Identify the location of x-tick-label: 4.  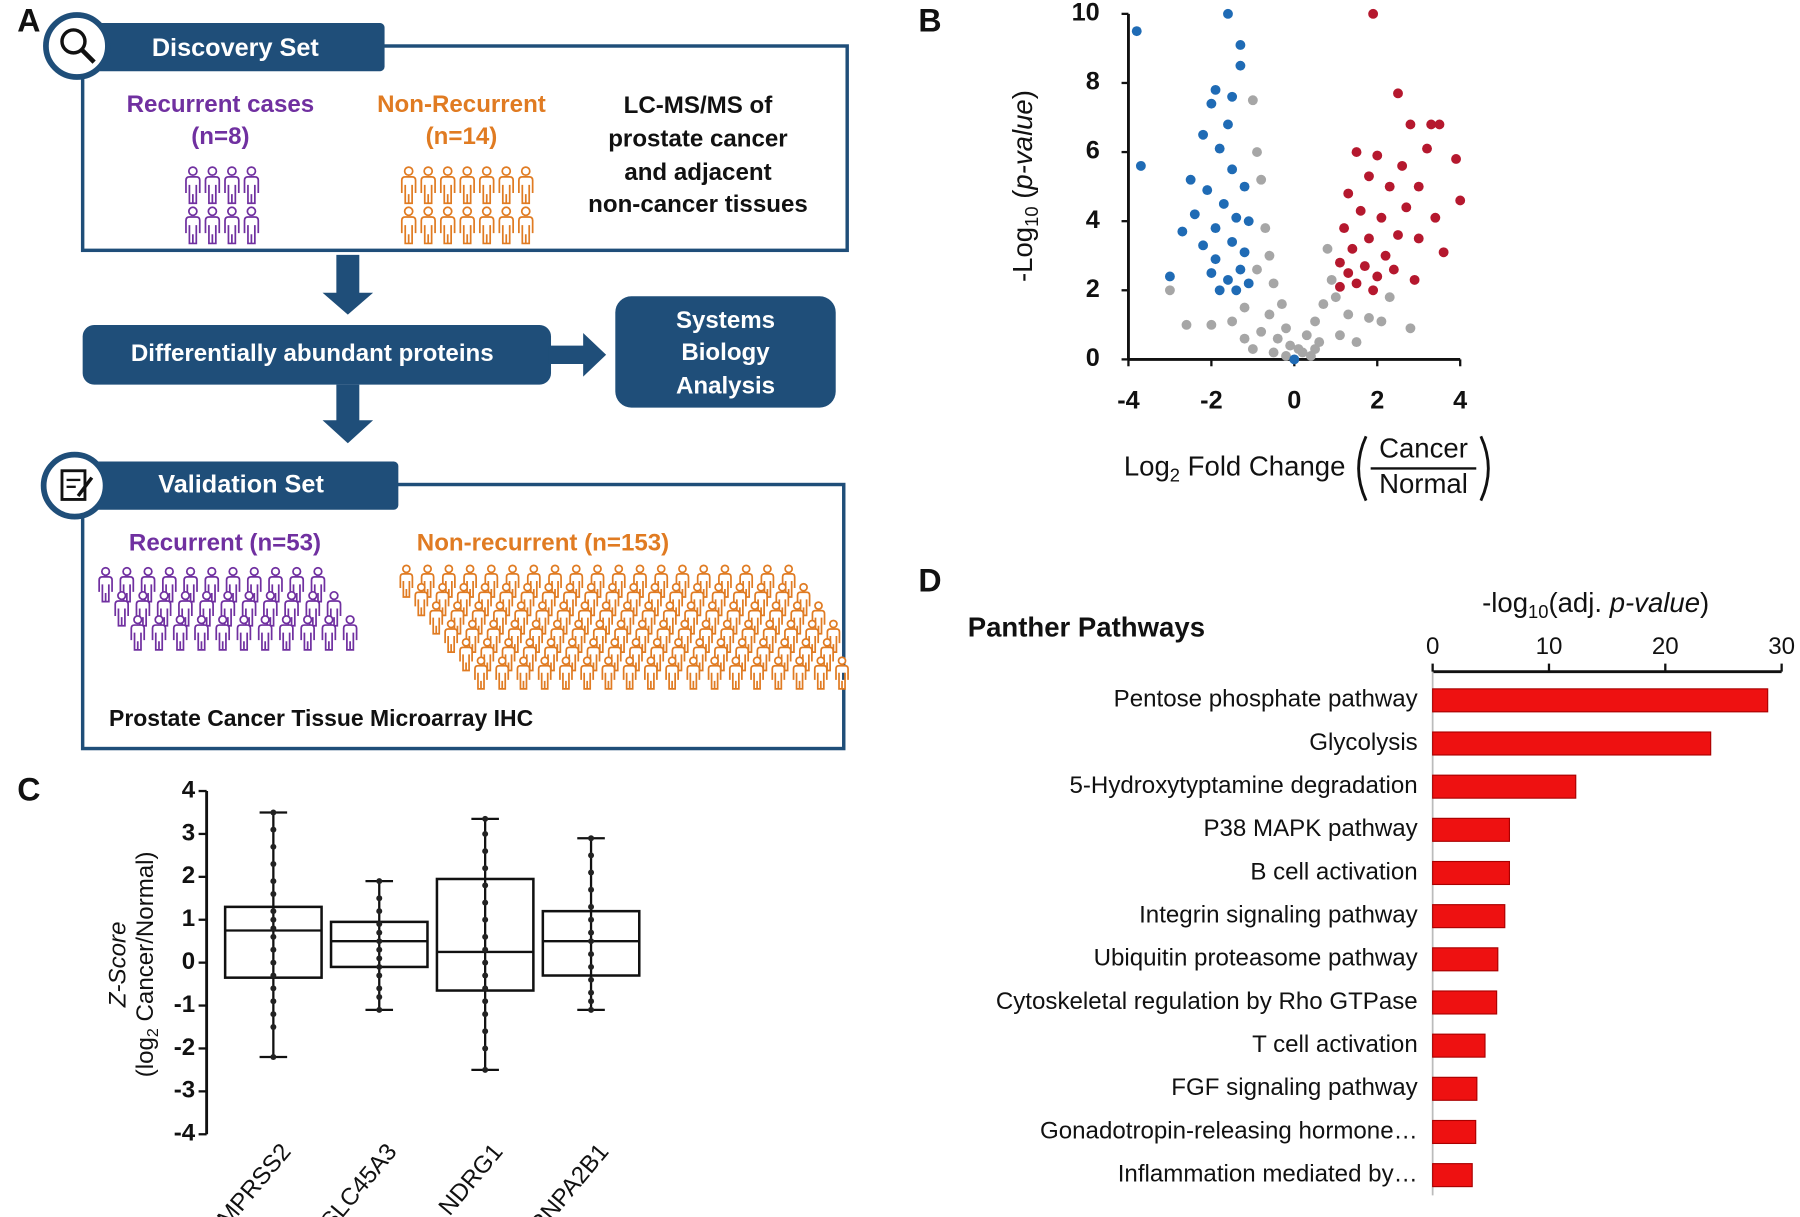
(1460, 401).